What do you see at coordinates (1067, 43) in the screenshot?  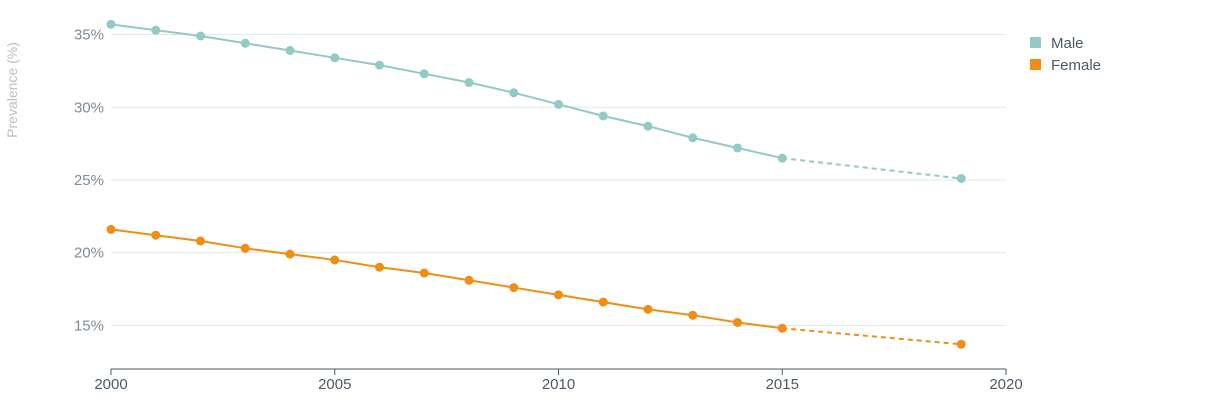 I see `legend-label: Male` at bounding box center [1067, 43].